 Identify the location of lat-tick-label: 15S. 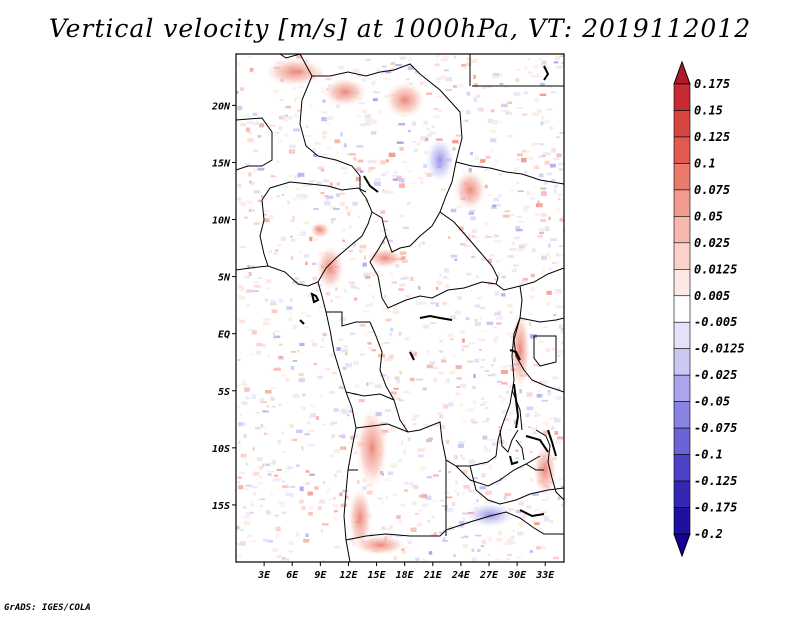
(221, 506).